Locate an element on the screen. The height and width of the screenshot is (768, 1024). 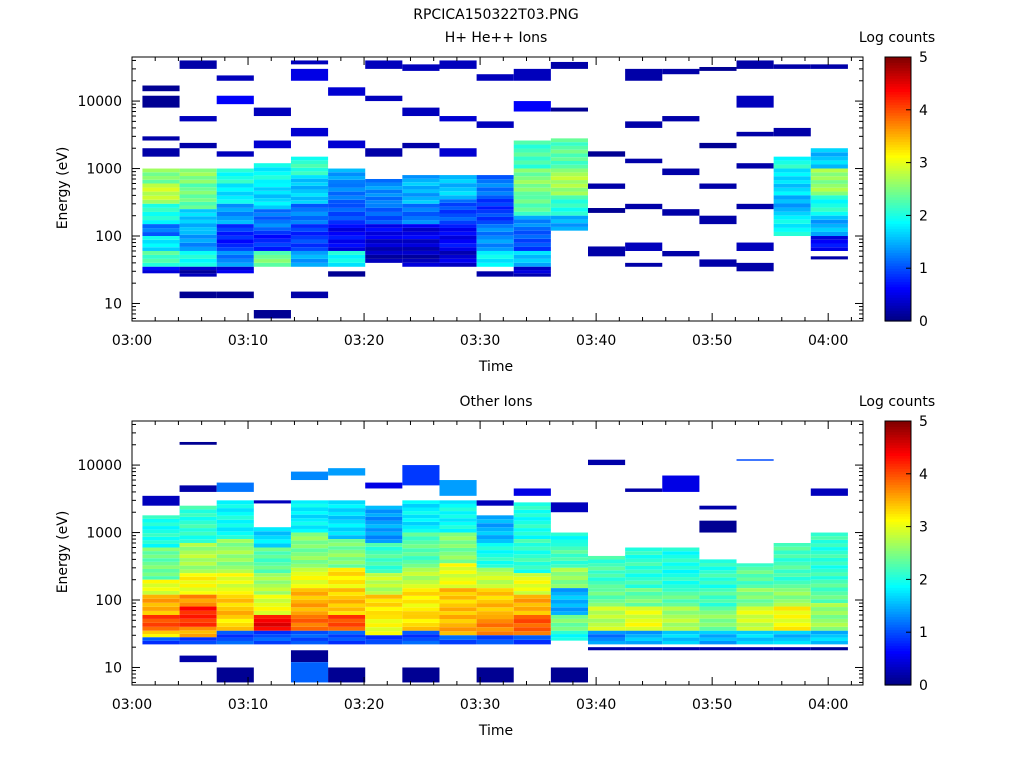
figure-title: RPCICA150322T03.PNG is located at coordinates (495, 15).